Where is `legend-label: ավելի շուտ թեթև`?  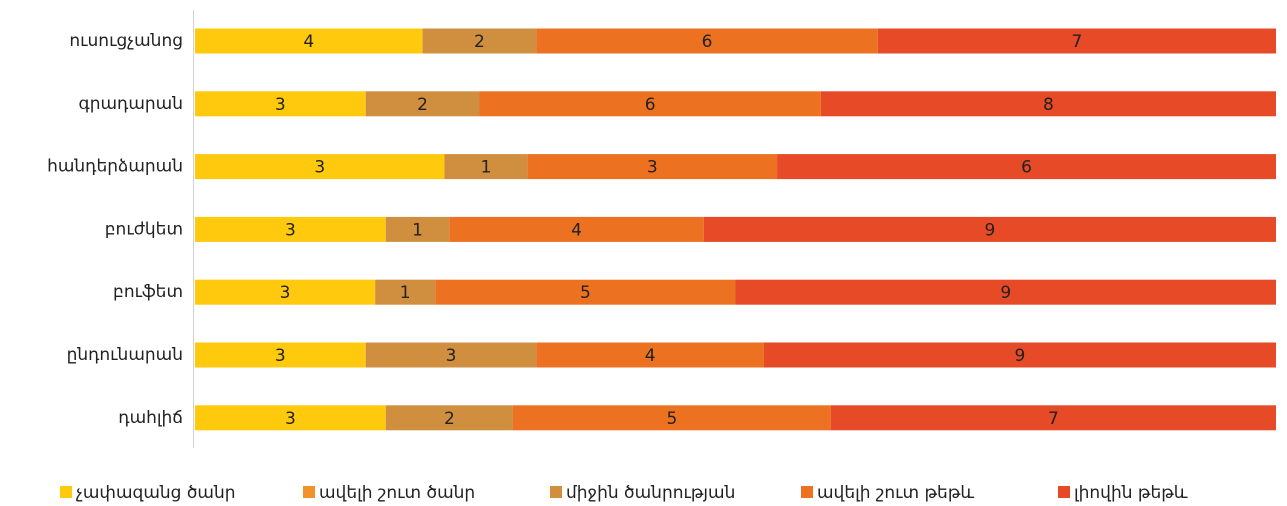
legend-label: ավելի շուտ թեթև is located at coordinates (895, 493).